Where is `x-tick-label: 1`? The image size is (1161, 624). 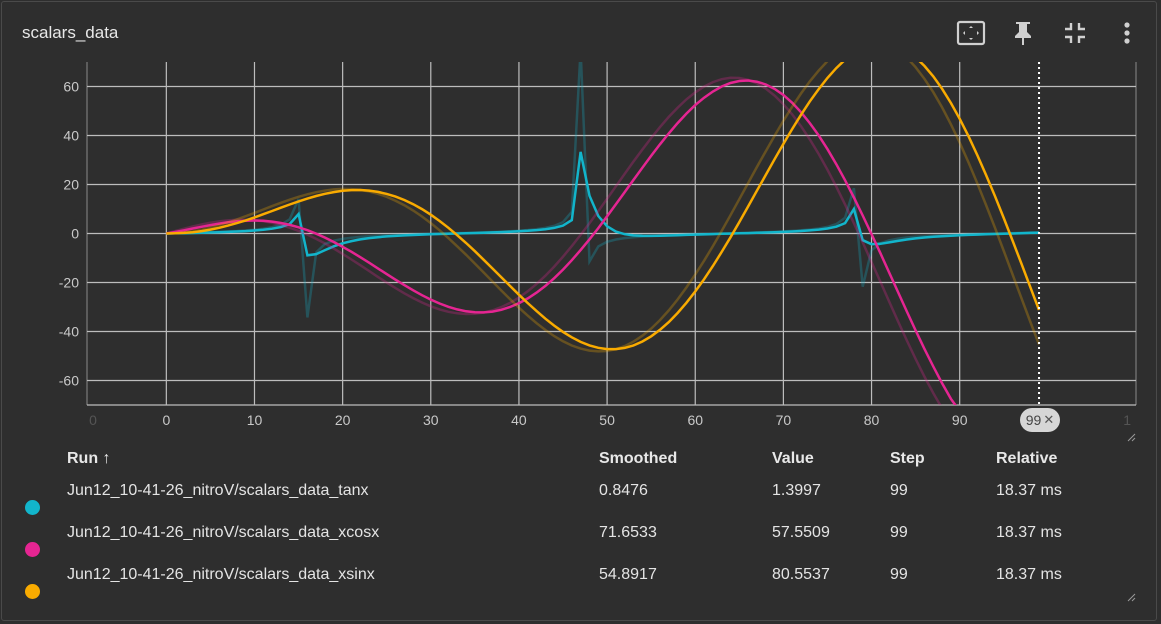 x-tick-label: 1 is located at coordinates (1127, 420).